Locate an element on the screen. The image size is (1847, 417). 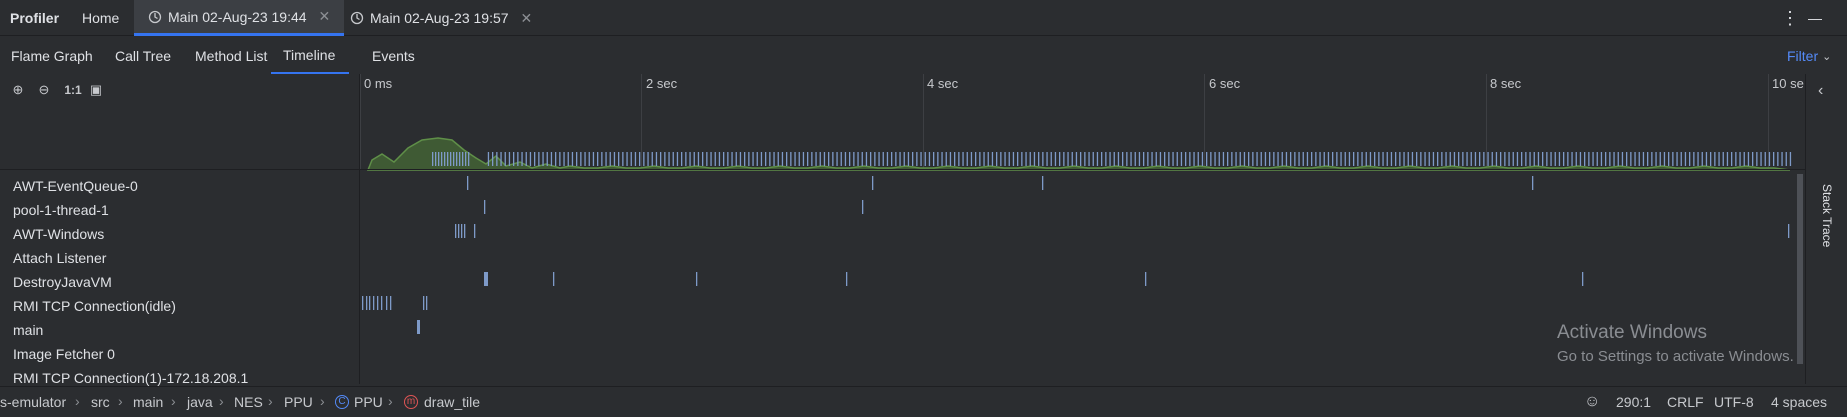
tab-flame-graph: Flame Graph is located at coordinates (52, 56).